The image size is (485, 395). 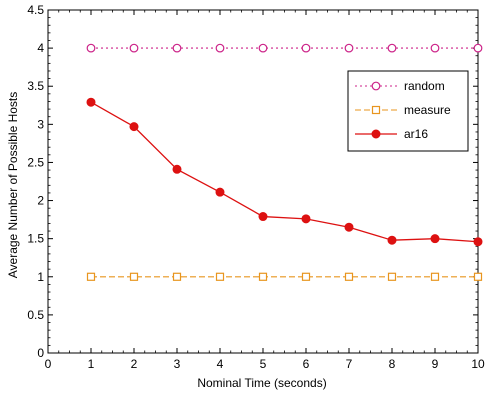 What do you see at coordinates (478, 364) in the screenshot?
I see `x-tick-label: 10` at bounding box center [478, 364].